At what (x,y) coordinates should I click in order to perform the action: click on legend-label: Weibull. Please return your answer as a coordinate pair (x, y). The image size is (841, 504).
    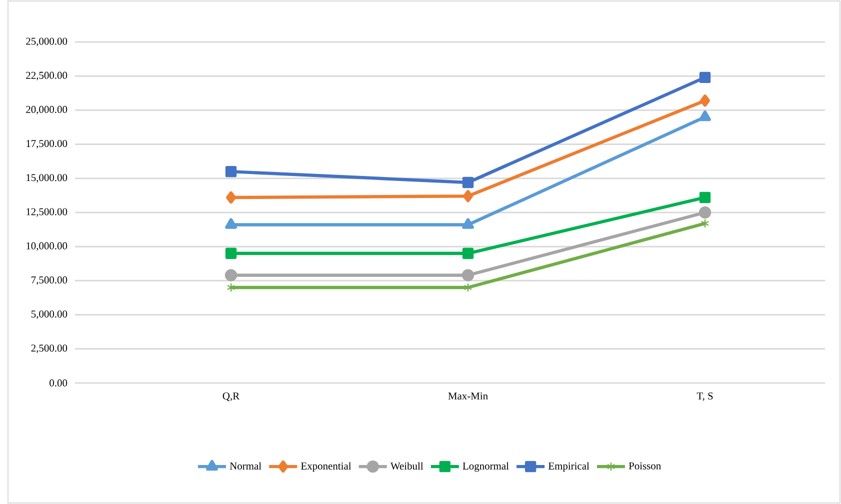
    Looking at the image, I should click on (407, 466).